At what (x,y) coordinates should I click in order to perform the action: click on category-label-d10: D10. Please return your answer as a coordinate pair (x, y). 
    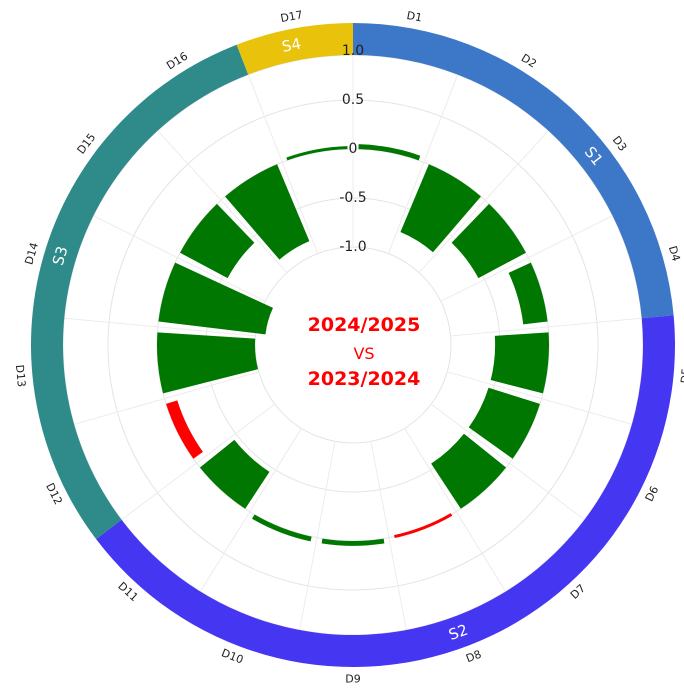
    Looking at the image, I should click on (233, 656).